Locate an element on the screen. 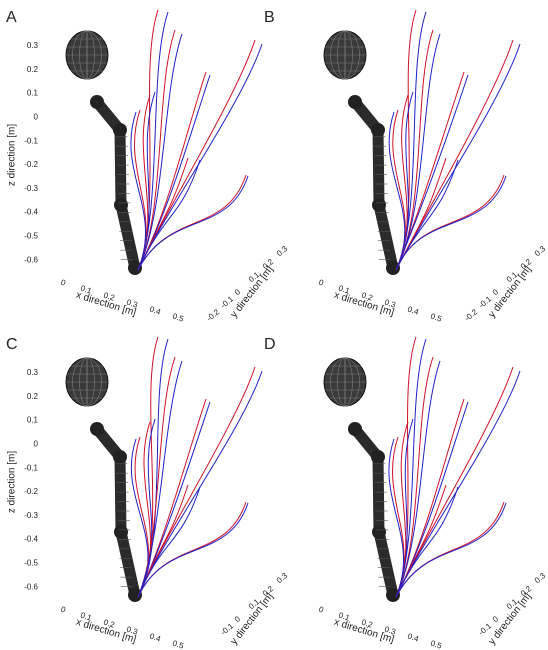  z-tick-label: -0.2 is located at coordinates (31, 164).